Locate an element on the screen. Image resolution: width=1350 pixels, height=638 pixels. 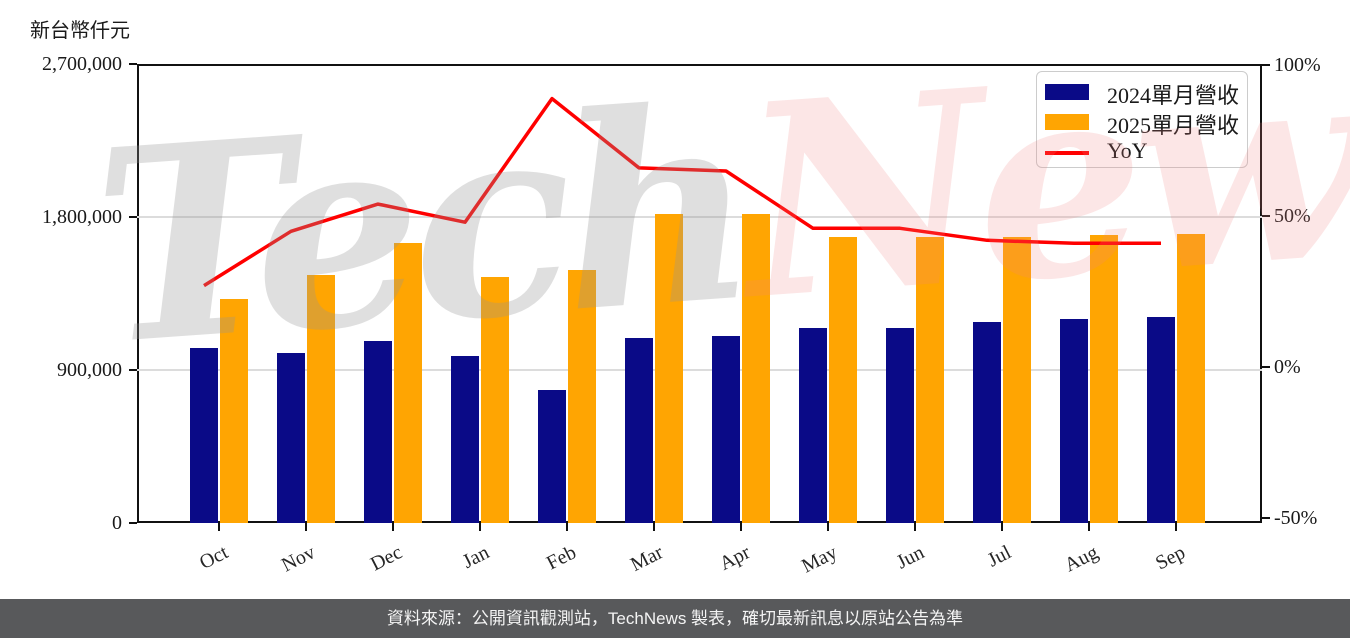
bar-2025-oct is located at coordinates (234, 410).